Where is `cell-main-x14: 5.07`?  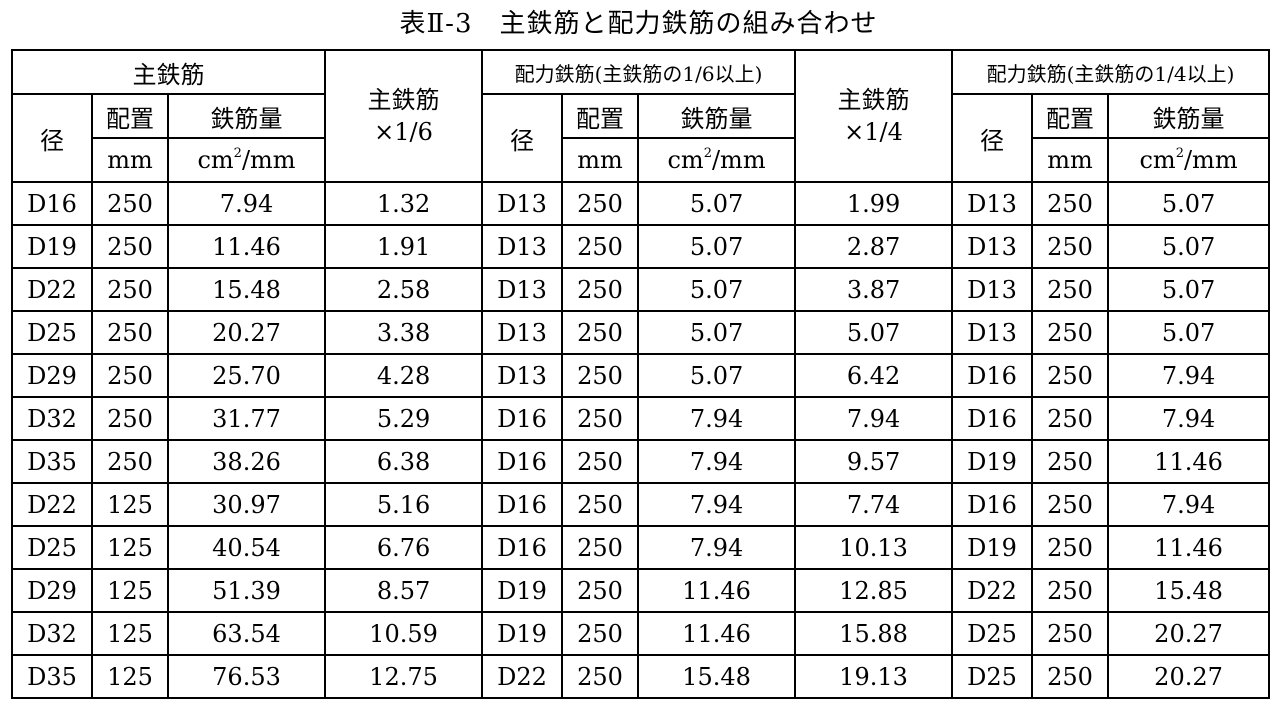 cell-main-x14: 5.07 is located at coordinates (874, 332).